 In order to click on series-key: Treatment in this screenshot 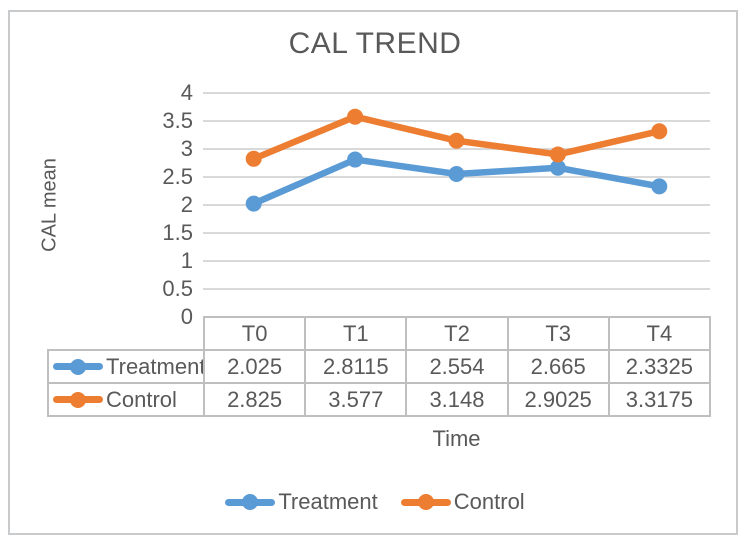, I will do `click(127, 366)`.